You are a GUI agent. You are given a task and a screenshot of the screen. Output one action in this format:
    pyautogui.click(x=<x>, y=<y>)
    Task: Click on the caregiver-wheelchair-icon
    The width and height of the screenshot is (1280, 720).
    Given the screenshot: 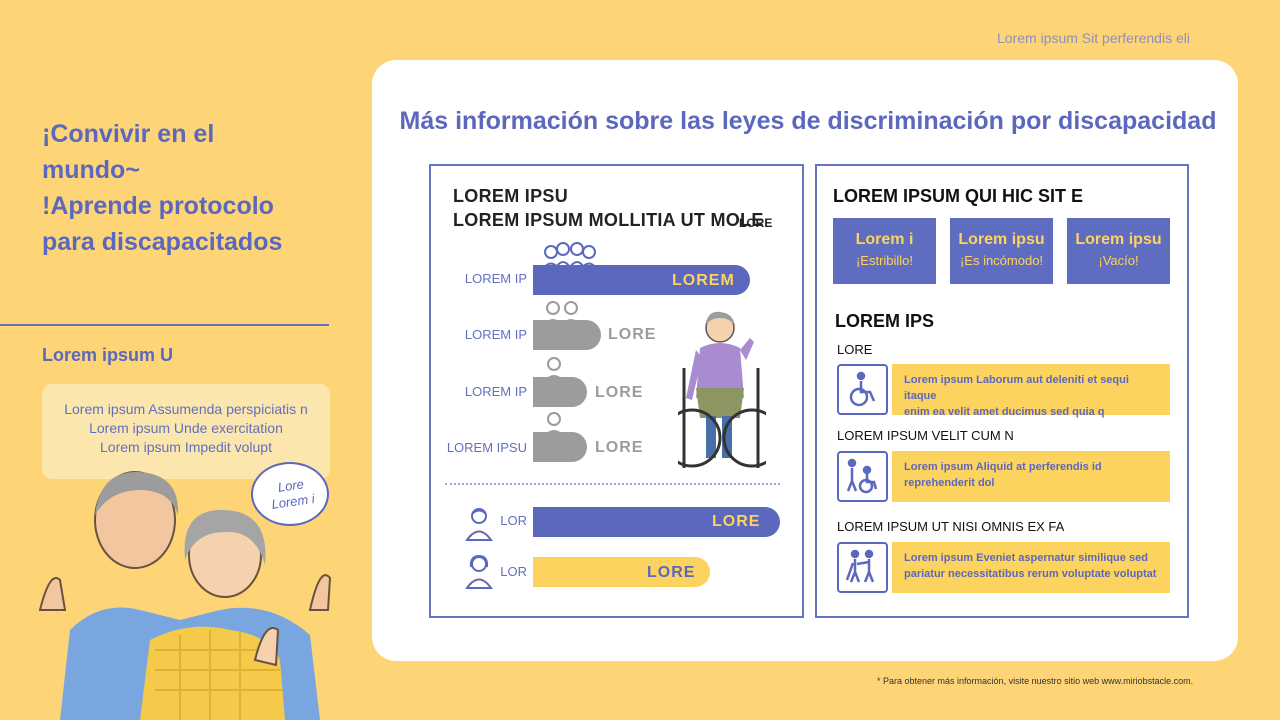 What is the action you would take?
    pyautogui.click(x=862, y=476)
    